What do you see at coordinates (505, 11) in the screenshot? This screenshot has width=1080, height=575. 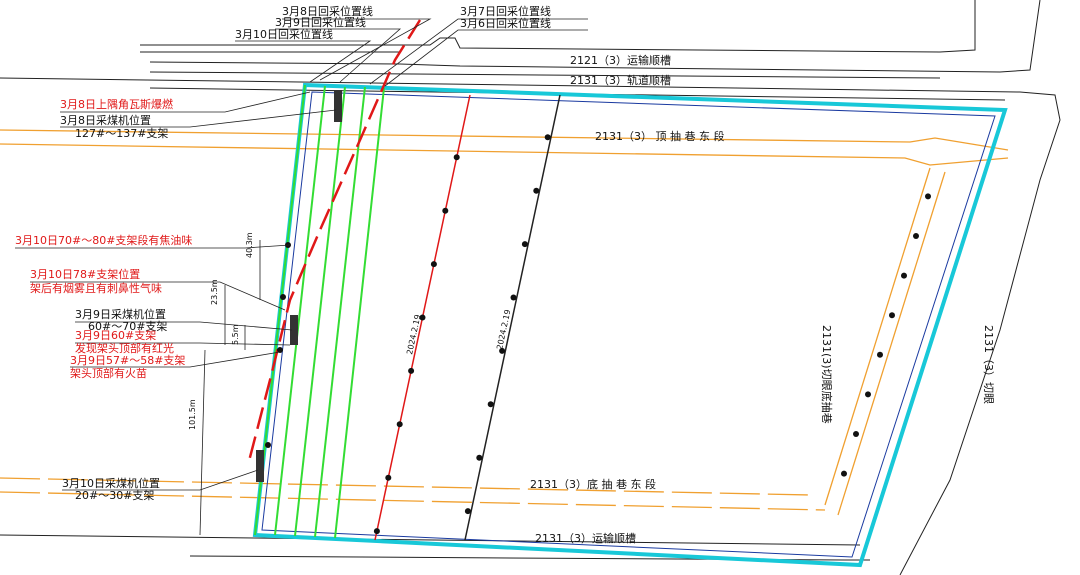 I see `label: 3月7日回采位置线` at bounding box center [505, 11].